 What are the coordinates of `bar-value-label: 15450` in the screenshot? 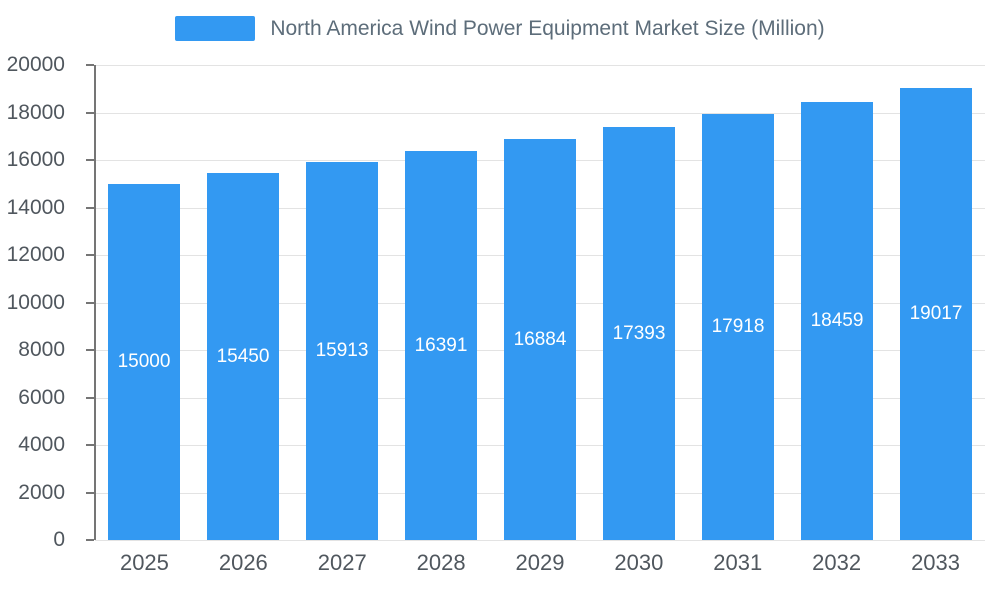 It's located at (243, 356).